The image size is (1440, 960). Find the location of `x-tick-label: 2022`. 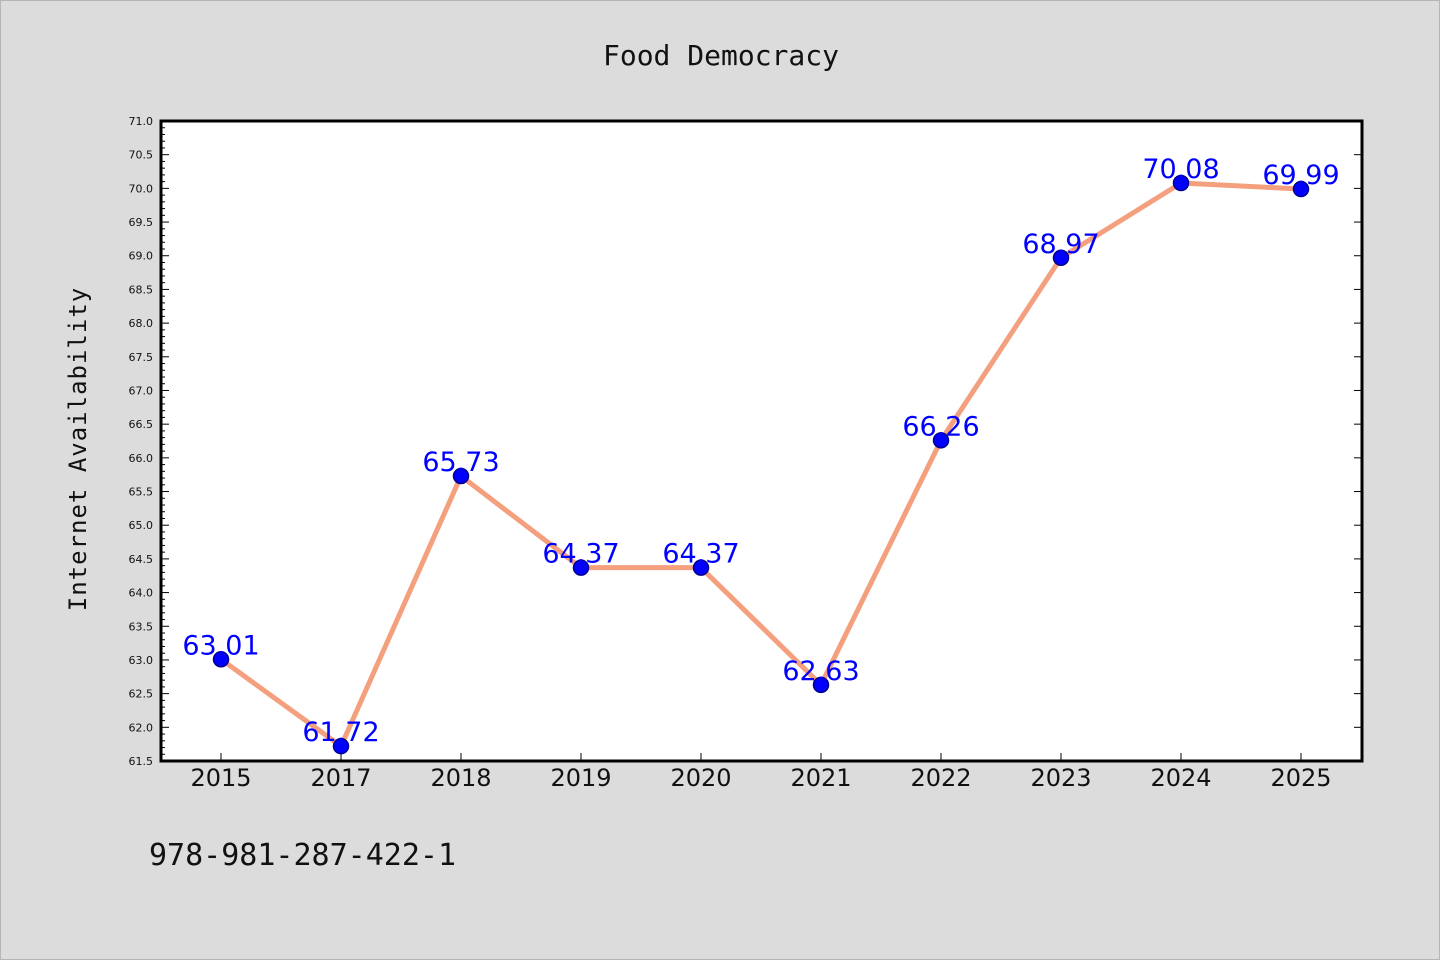

x-tick-label: 2022 is located at coordinates (940, 778).